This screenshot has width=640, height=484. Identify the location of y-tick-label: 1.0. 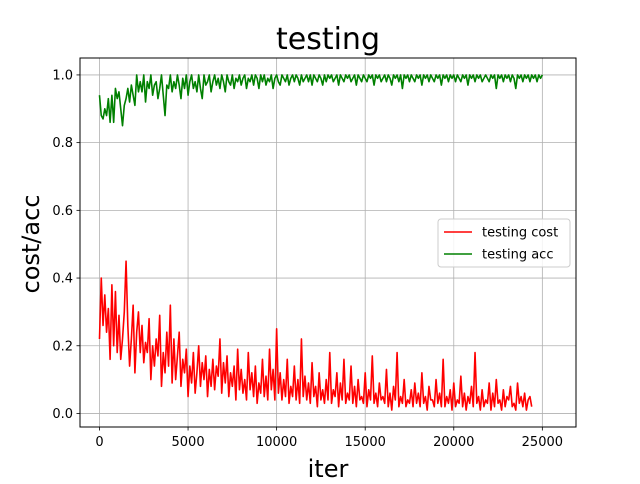
(62, 75).